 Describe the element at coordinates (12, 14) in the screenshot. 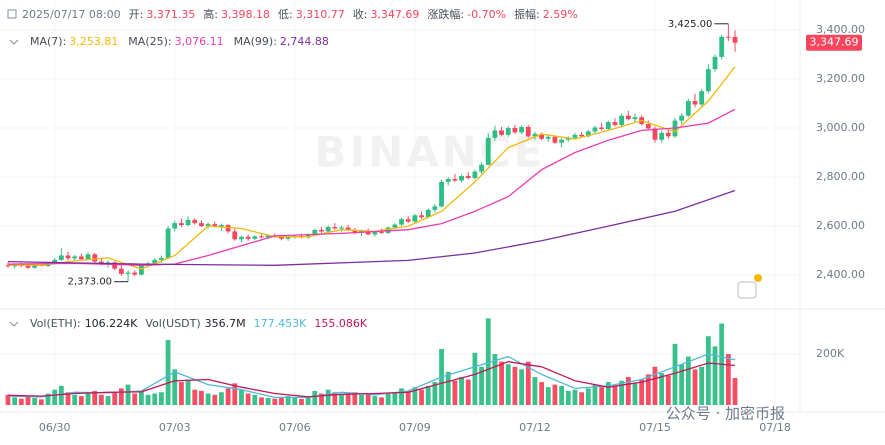

I see `calendar-icon` at that location.